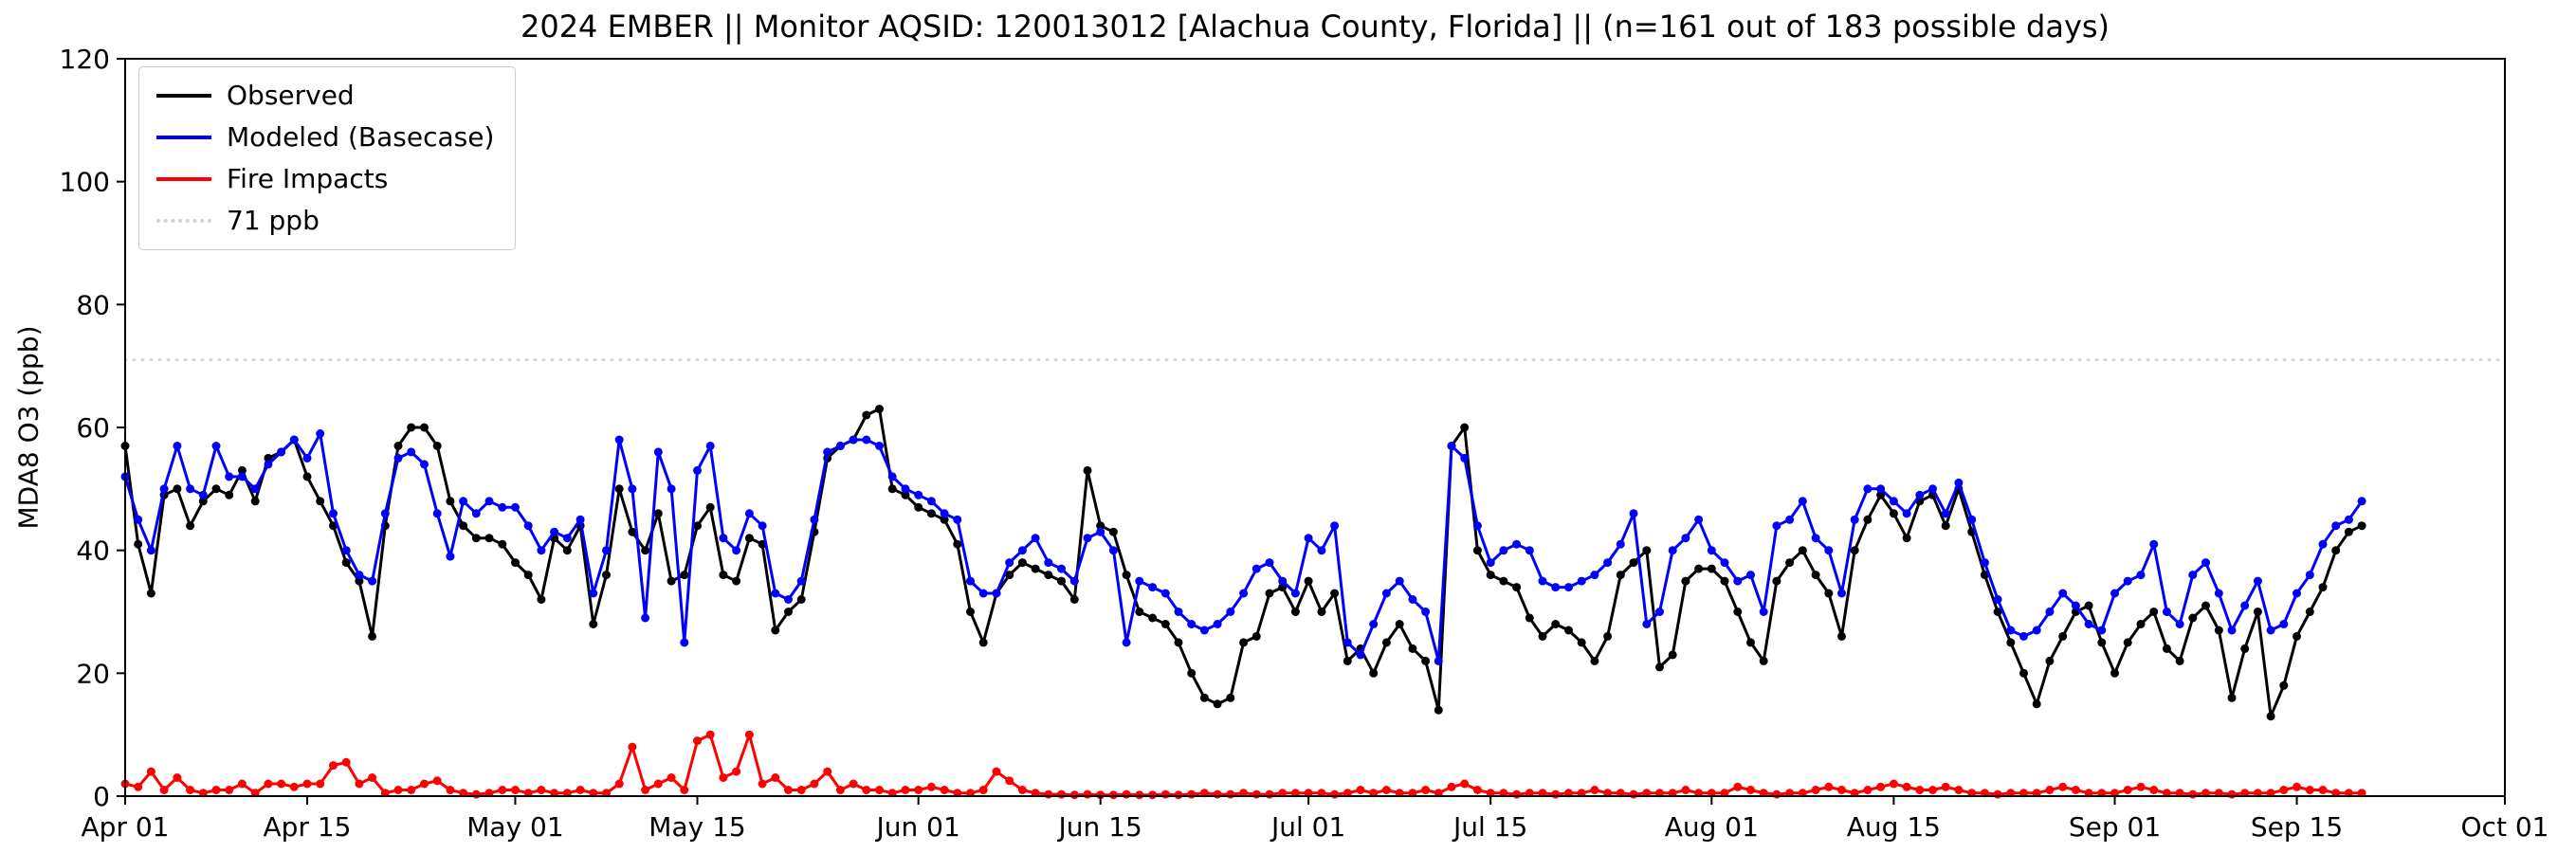 The image size is (2576, 853). What do you see at coordinates (183, 179) in the screenshot?
I see `fire-line-sample` at bounding box center [183, 179].